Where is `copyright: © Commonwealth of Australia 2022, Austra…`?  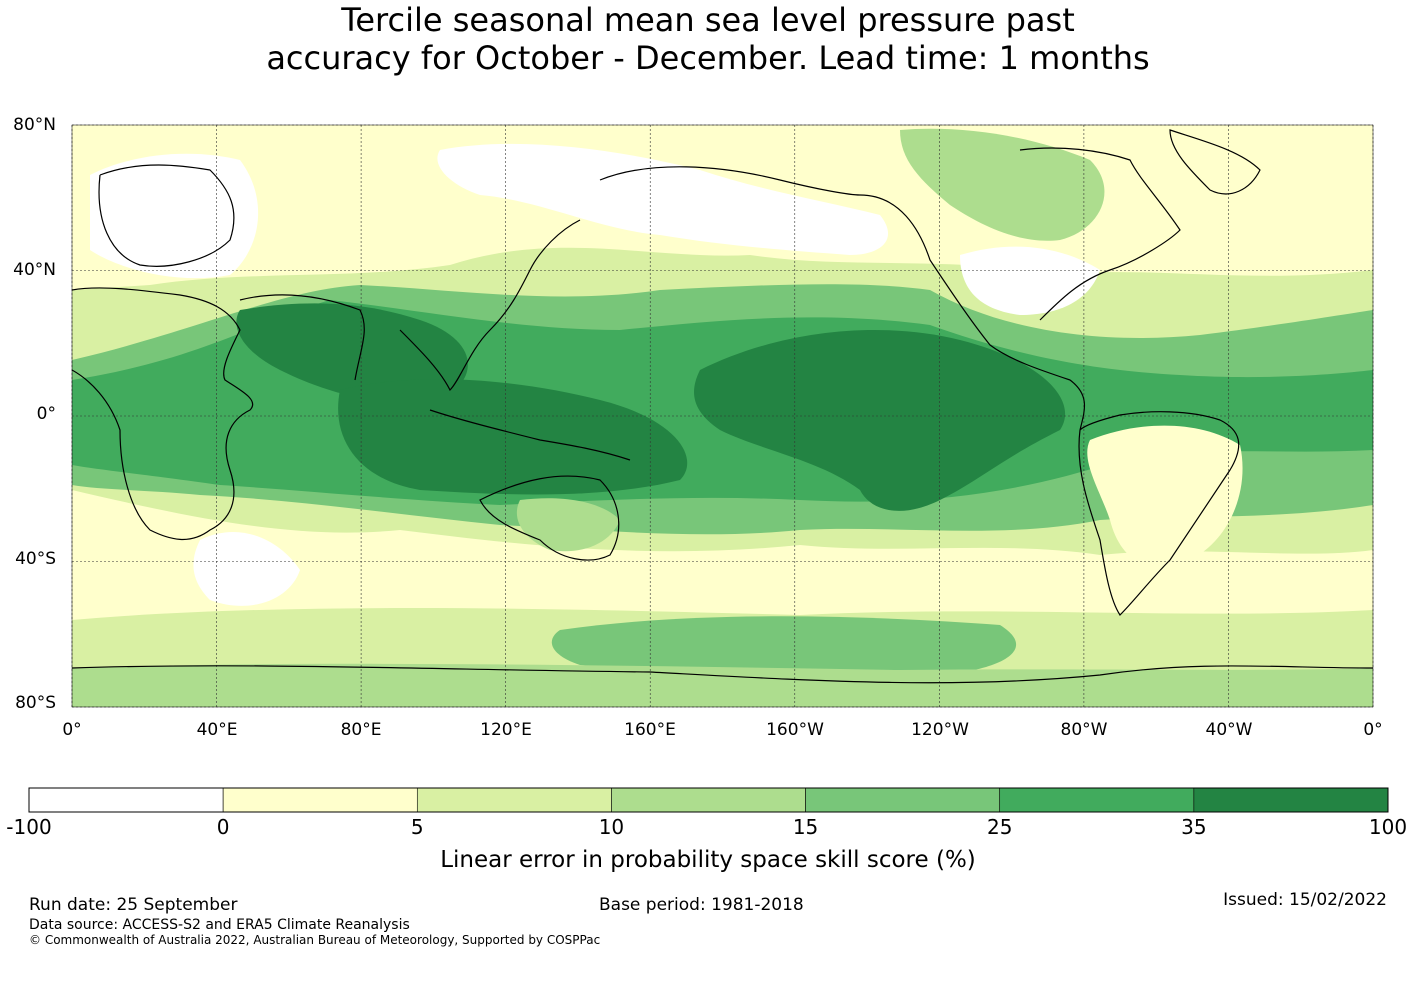
copyright: © Commonwealth of Australia 2022, Austra… is located at coordinates (314, 940).